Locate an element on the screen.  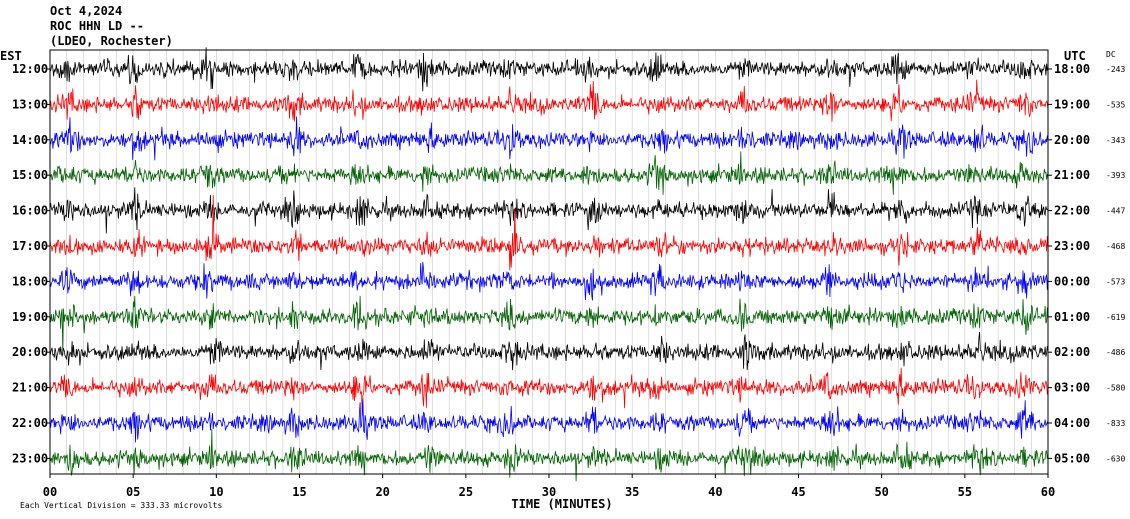
location-label: (LDEO, Rochester) is located at coordinates (111, 41).